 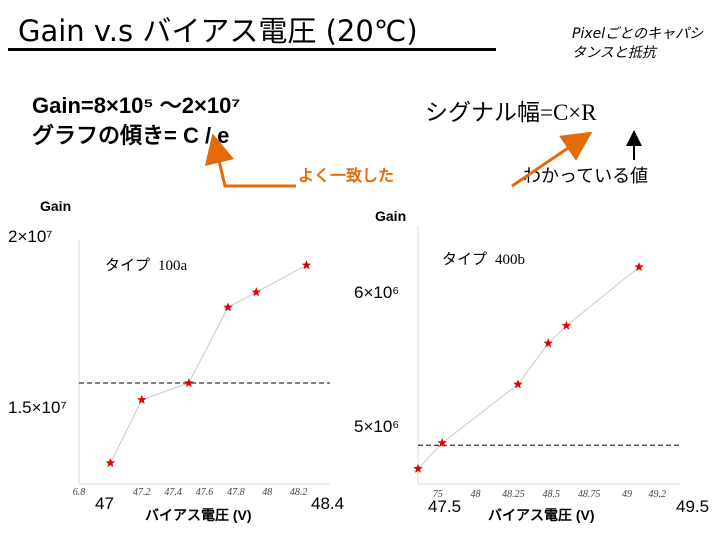 I want to click on chart-100a-title: タイプ 100a, so click(x=146, y=265).